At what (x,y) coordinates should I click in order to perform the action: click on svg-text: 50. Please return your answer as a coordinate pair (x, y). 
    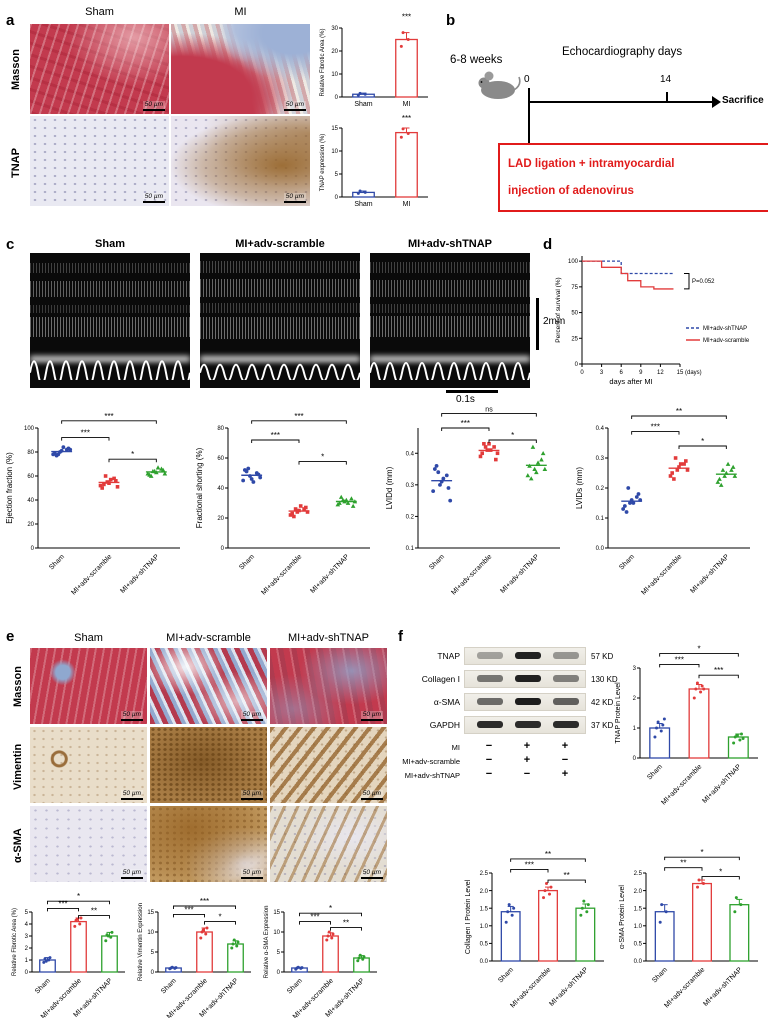
    Looking at the image, I should click on (574, 314).